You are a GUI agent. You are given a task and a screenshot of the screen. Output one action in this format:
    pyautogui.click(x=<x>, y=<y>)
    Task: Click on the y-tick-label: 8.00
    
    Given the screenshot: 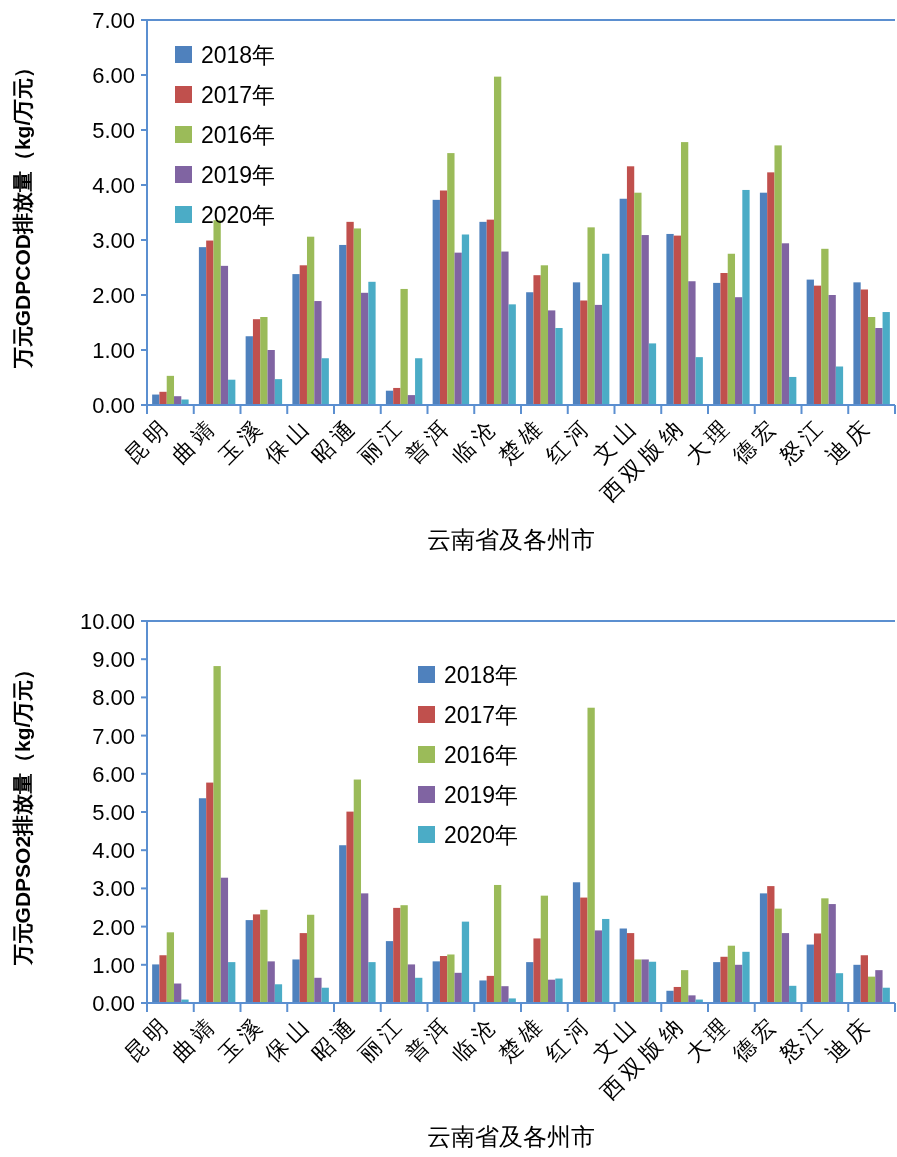 What is the action you would take?
    pyautogui.click(x=113, y=698)
    